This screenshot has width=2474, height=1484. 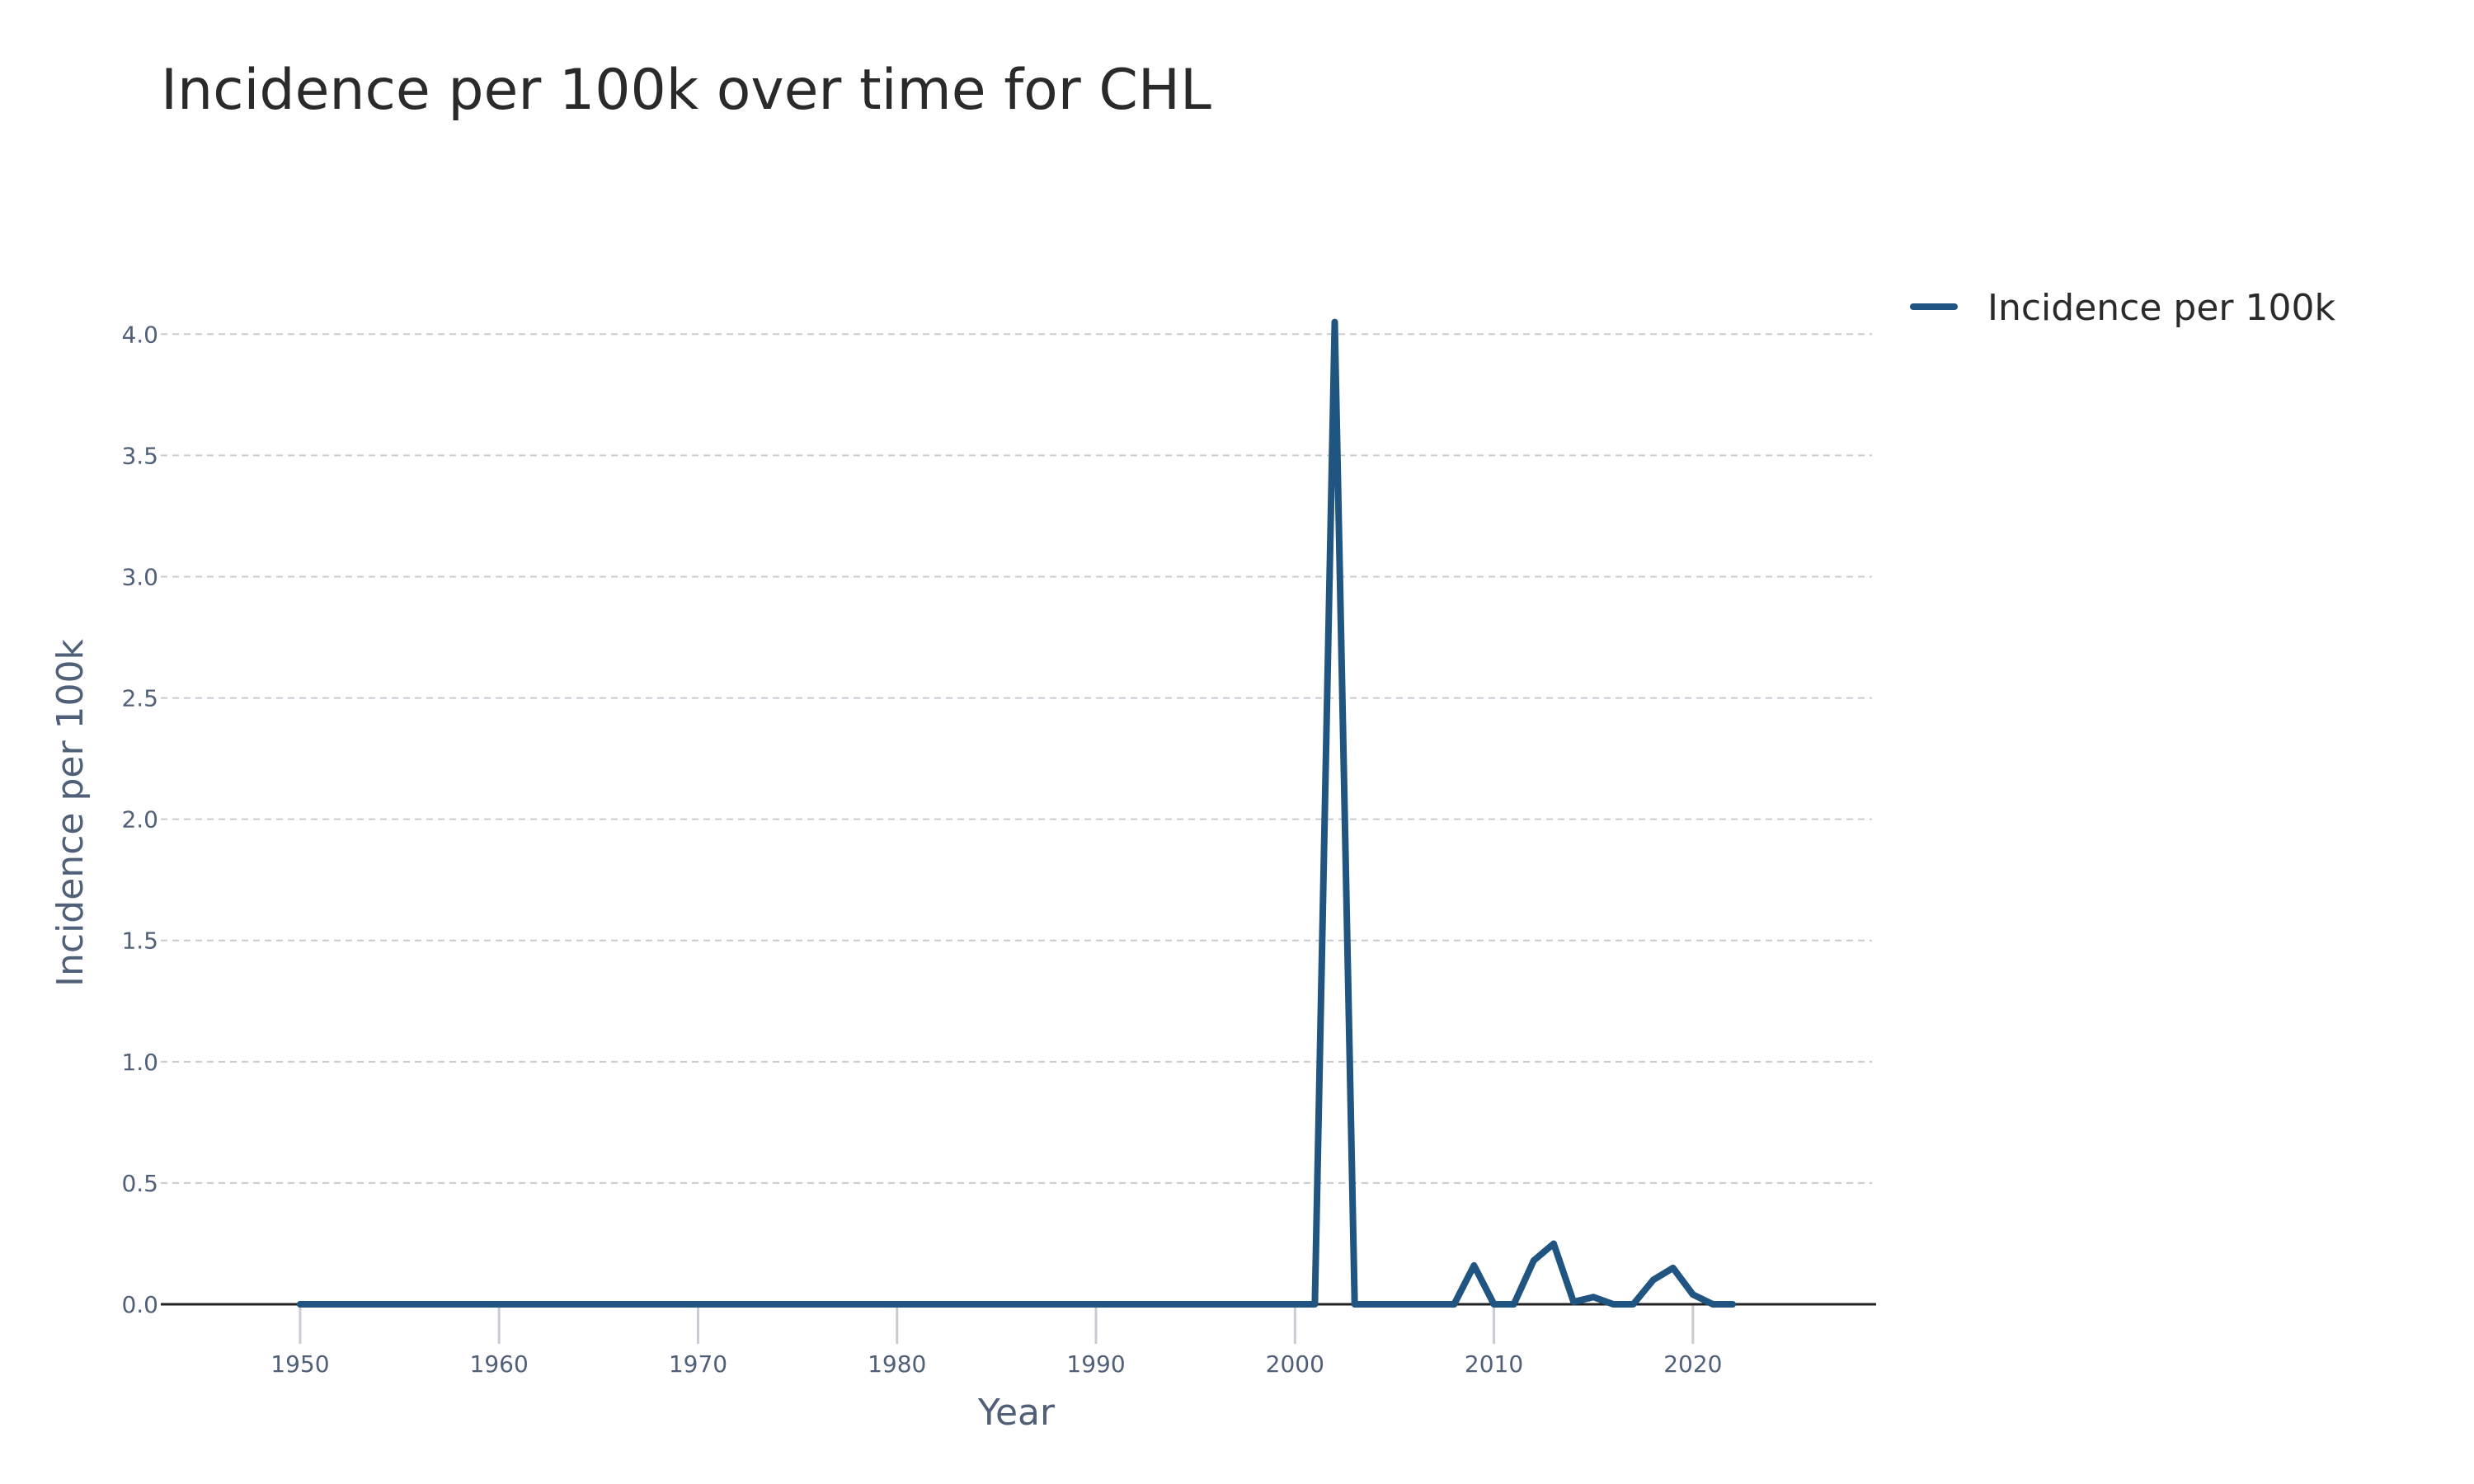 I want to click on x-tick-label: 2020, so click(x=1692, y=1364).